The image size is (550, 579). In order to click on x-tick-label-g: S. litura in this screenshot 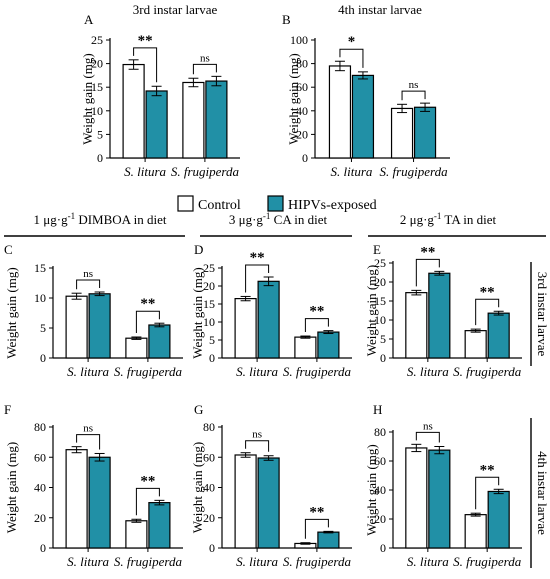, I will do `click(257, 561)`.